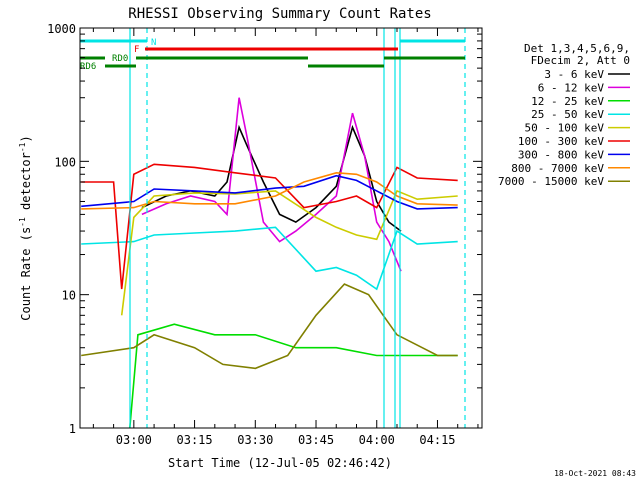 The image size is (640, 480). I want to click on x-tick-label: 04:15, so click(437, 440).